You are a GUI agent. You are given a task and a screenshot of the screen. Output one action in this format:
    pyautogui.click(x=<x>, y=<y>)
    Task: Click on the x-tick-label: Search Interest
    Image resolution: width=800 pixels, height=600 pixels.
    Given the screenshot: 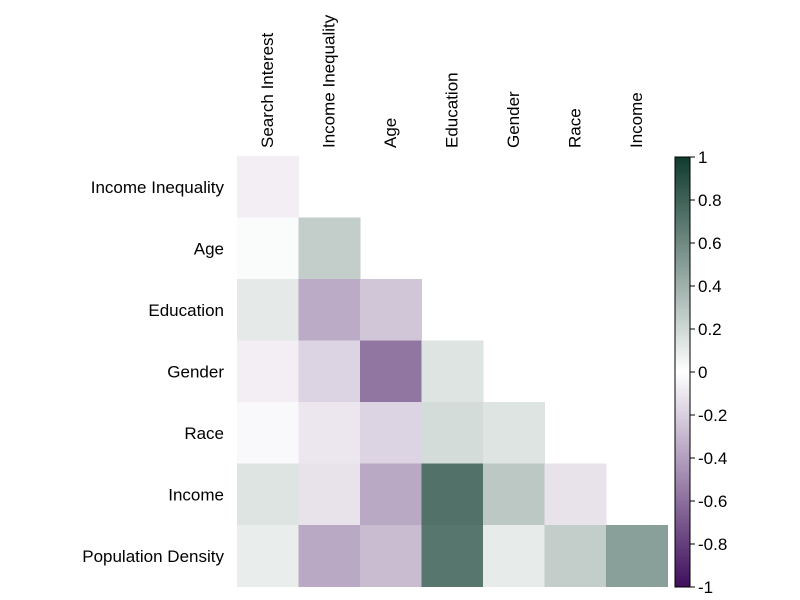 What is the action you would take?
    pyautogui.click(x=267, y=90)
    